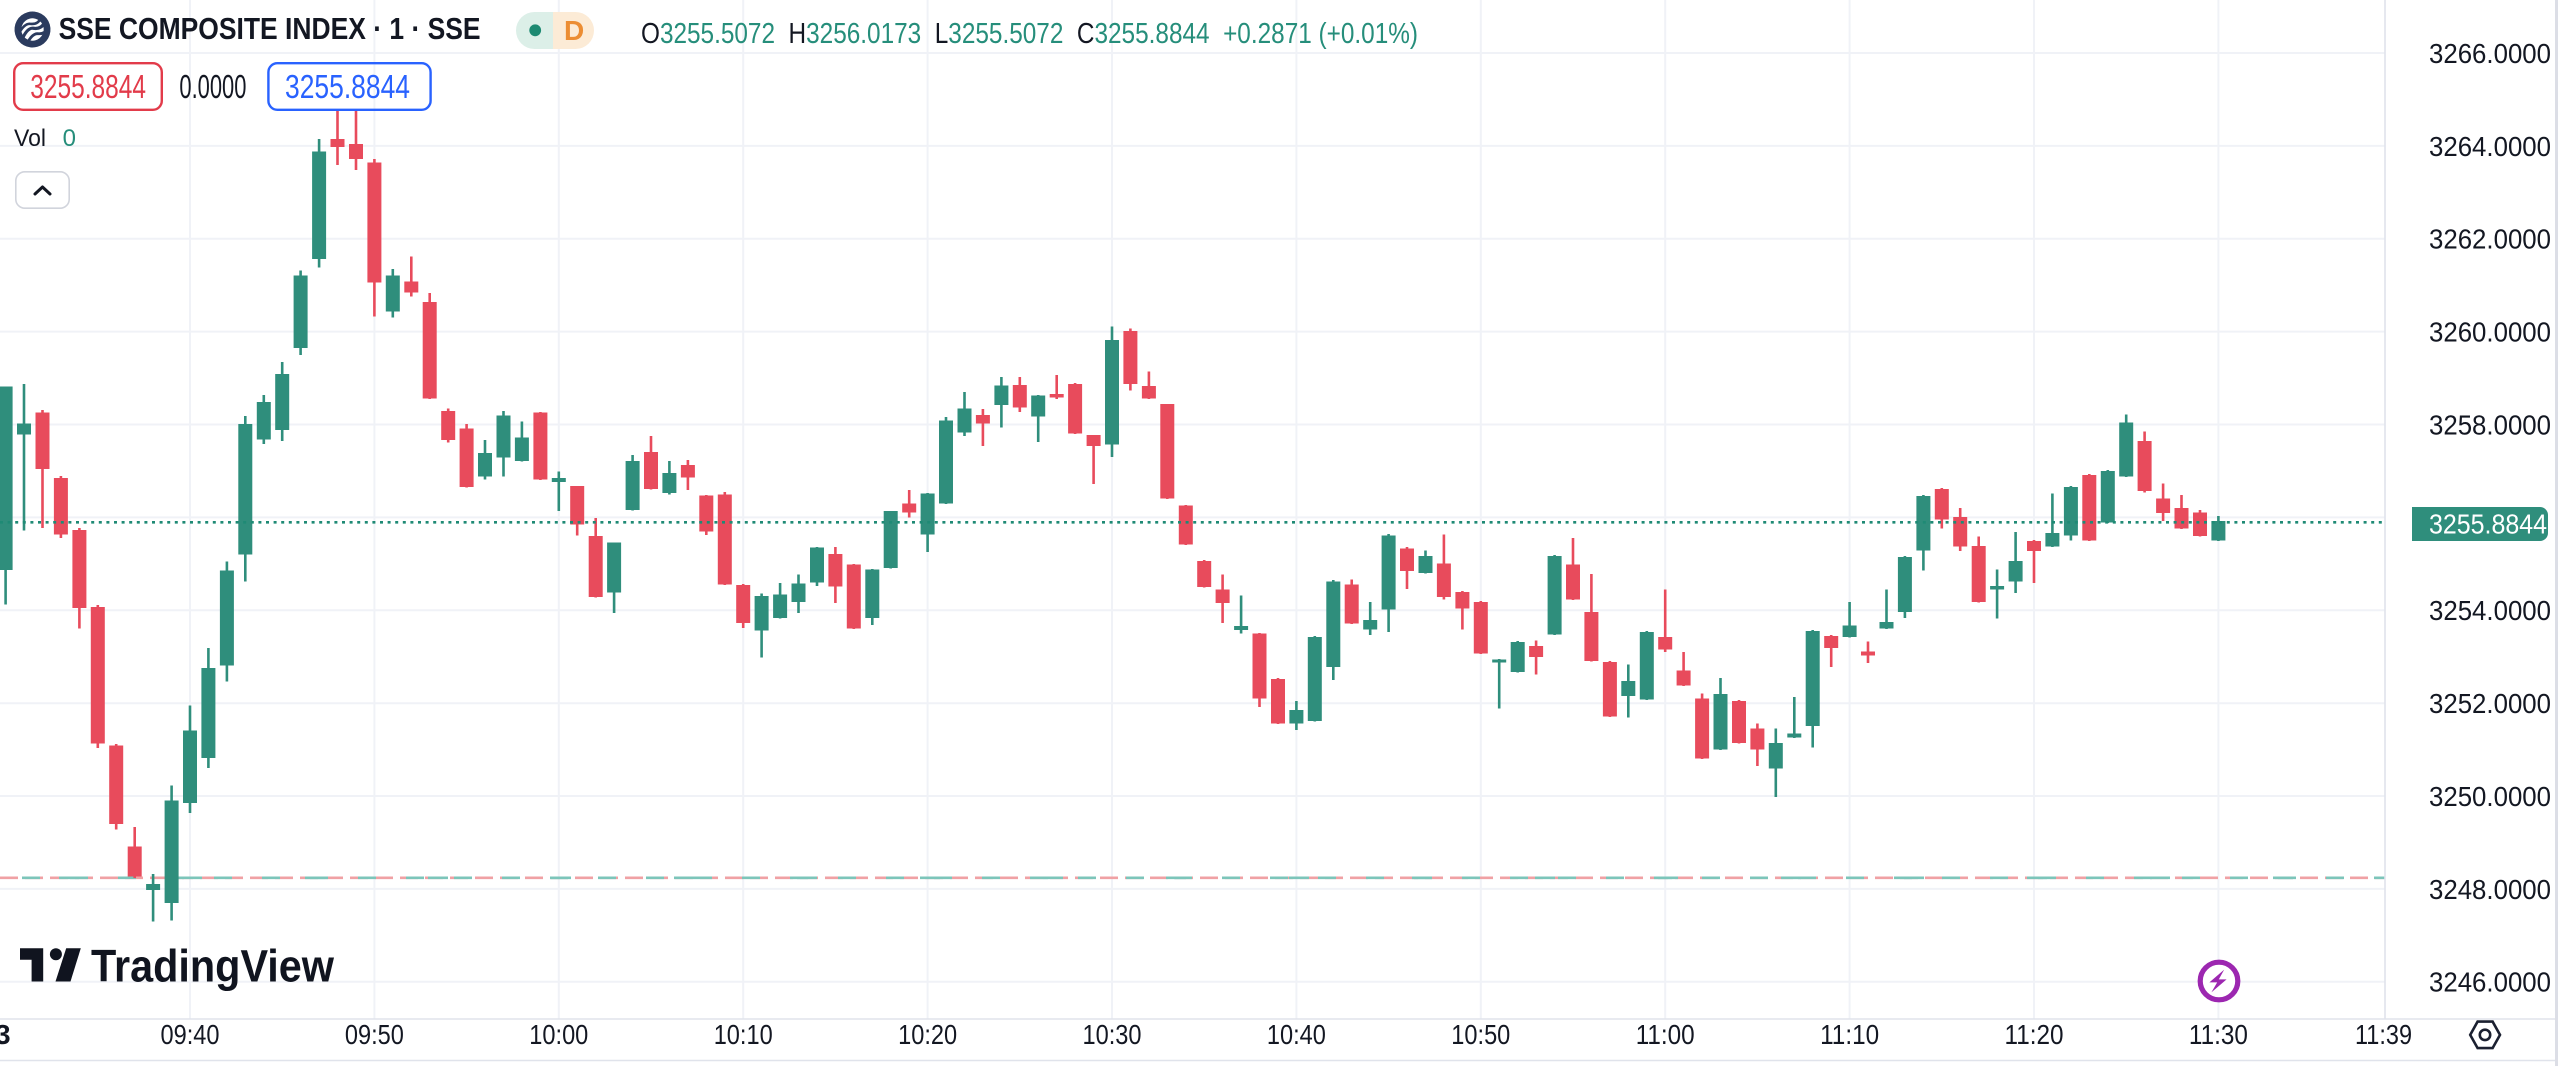  What do you see at coordinates (2490, 889) in the screenshot?
I see `svg-text: 3248.0000` at bounding box center [2490, 889].